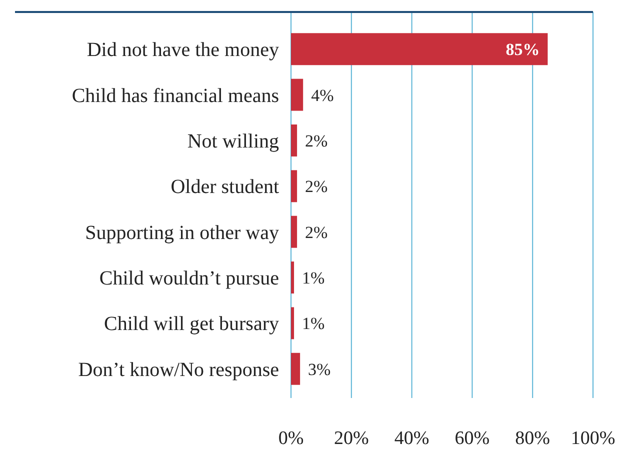  What do you see at coordinates (233, 141) in the screenshot?
I see `y-tick-label: Not willing` at bounding box center [233, 141].